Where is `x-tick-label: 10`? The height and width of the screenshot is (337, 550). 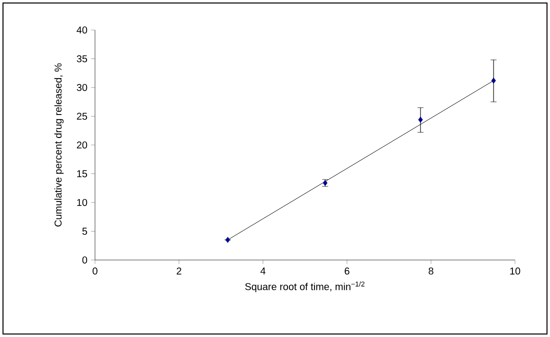 x-tick-label: 10 is located at coordinates (515, 271).